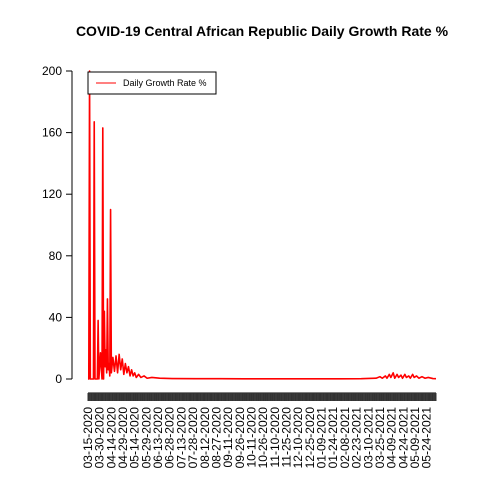 This screenshot has height=480, width=480. I want to click on x-tick-label: 11-25-2020, so click(287, 437).